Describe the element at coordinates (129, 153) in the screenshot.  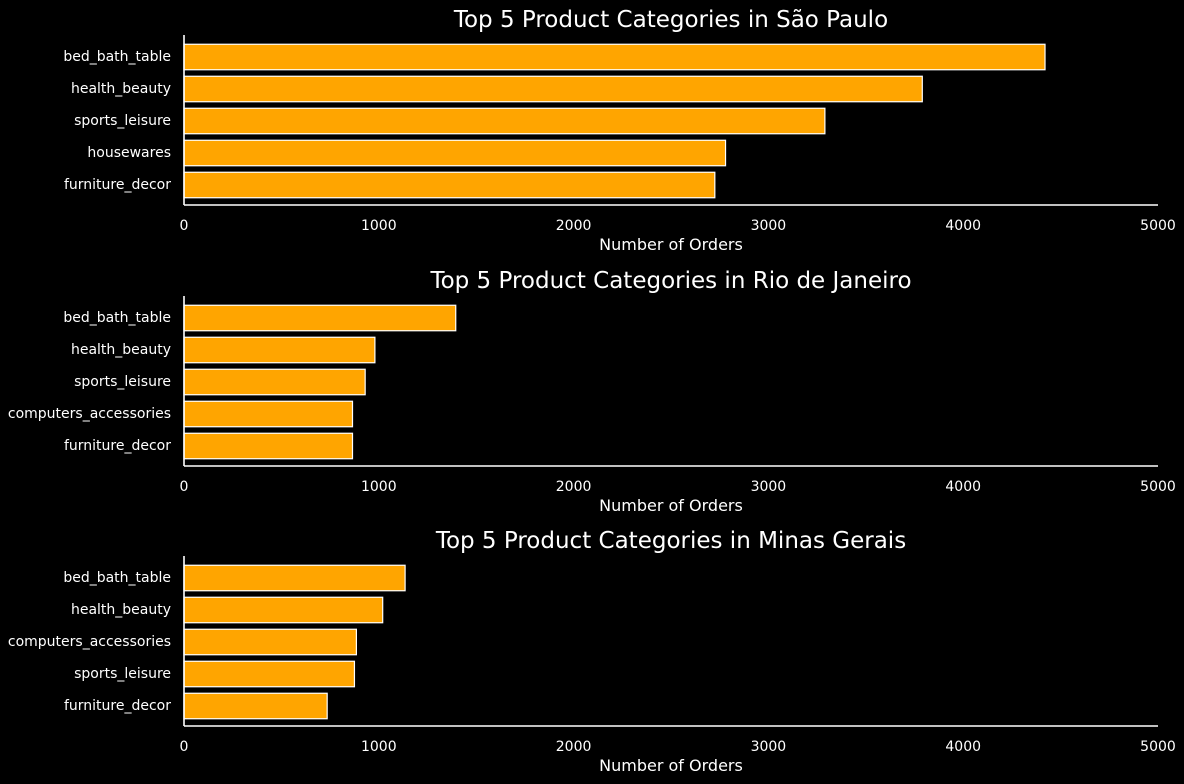
I see `y-tick-label: housewares` at that location.